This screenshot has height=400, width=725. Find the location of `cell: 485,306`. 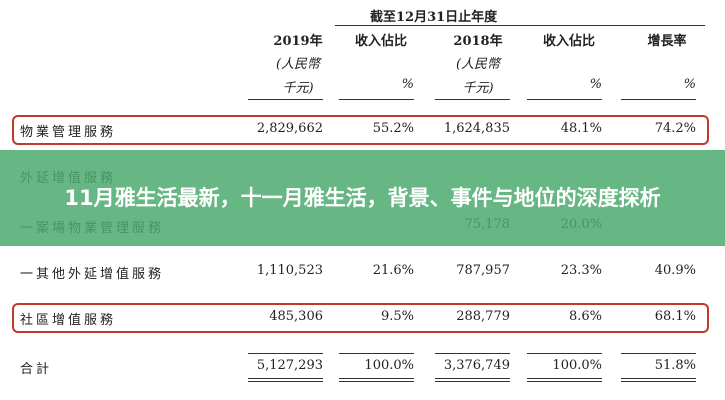

cell: 485,306 is located at coordinates (296, 316).